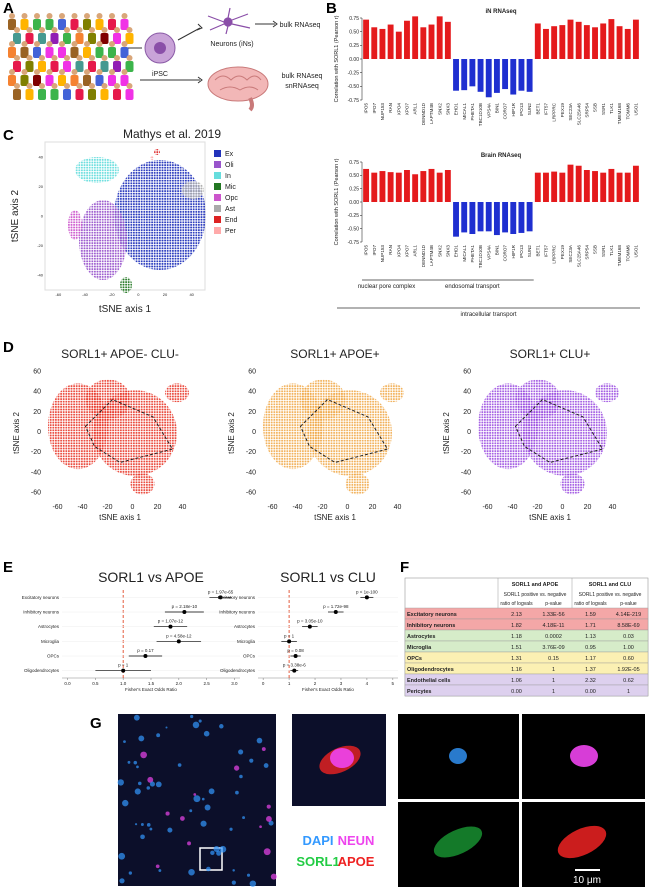 This screenshot has height=892, width=650. Describe the element at coordinates (221, 591) in the screenshot. I see `p-value-label: p = 1.97e-65` at that location.